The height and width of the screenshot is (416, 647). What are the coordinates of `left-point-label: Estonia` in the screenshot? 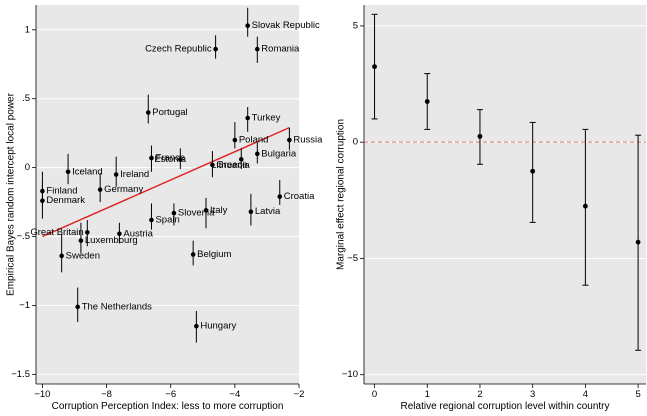 It's located at (170, 159).